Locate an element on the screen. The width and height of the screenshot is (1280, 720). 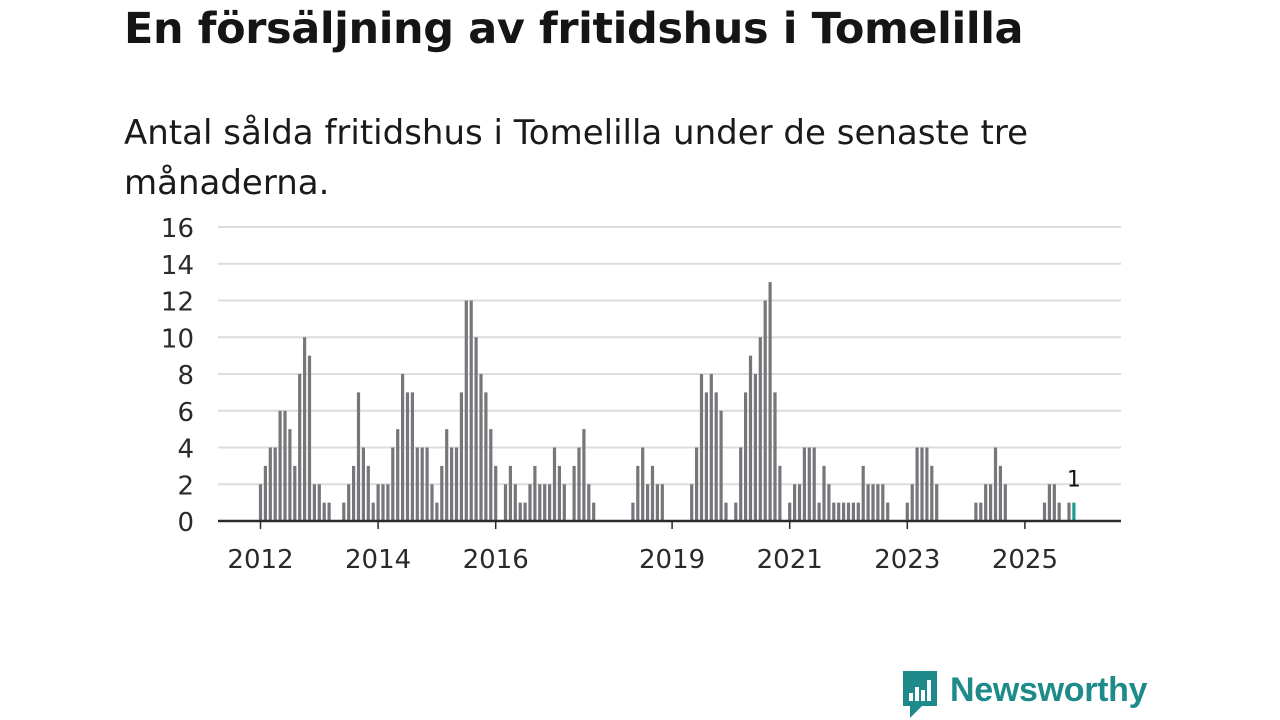
x-axis: 2012 2014 2016 2019 2021 2023 2025 is located at coordinates (669, 547).